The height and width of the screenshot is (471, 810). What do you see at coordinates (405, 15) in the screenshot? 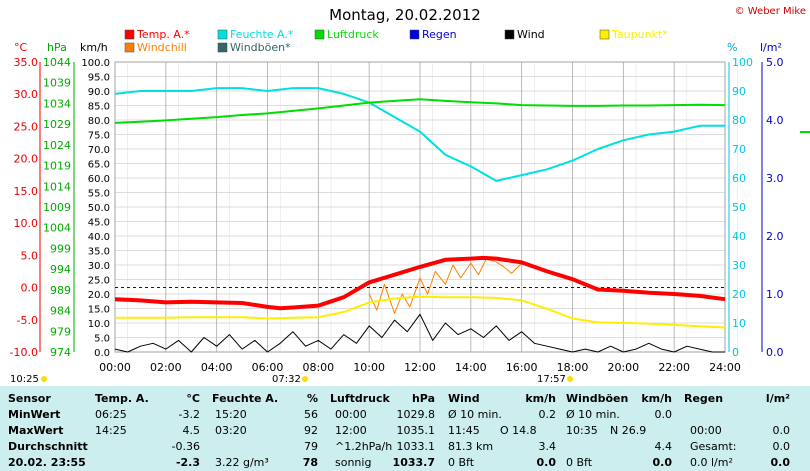
I see `chart-title: Montag, 20.02.2012` at bounding box center [405, 15].